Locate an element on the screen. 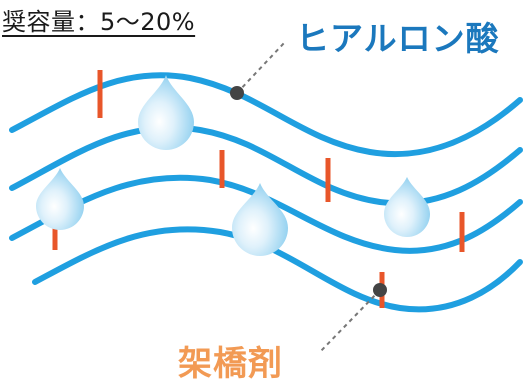 The width and height of the screenshot is (525, 385). crosslinker-pointer-dot is located at coordinates (380, 290).